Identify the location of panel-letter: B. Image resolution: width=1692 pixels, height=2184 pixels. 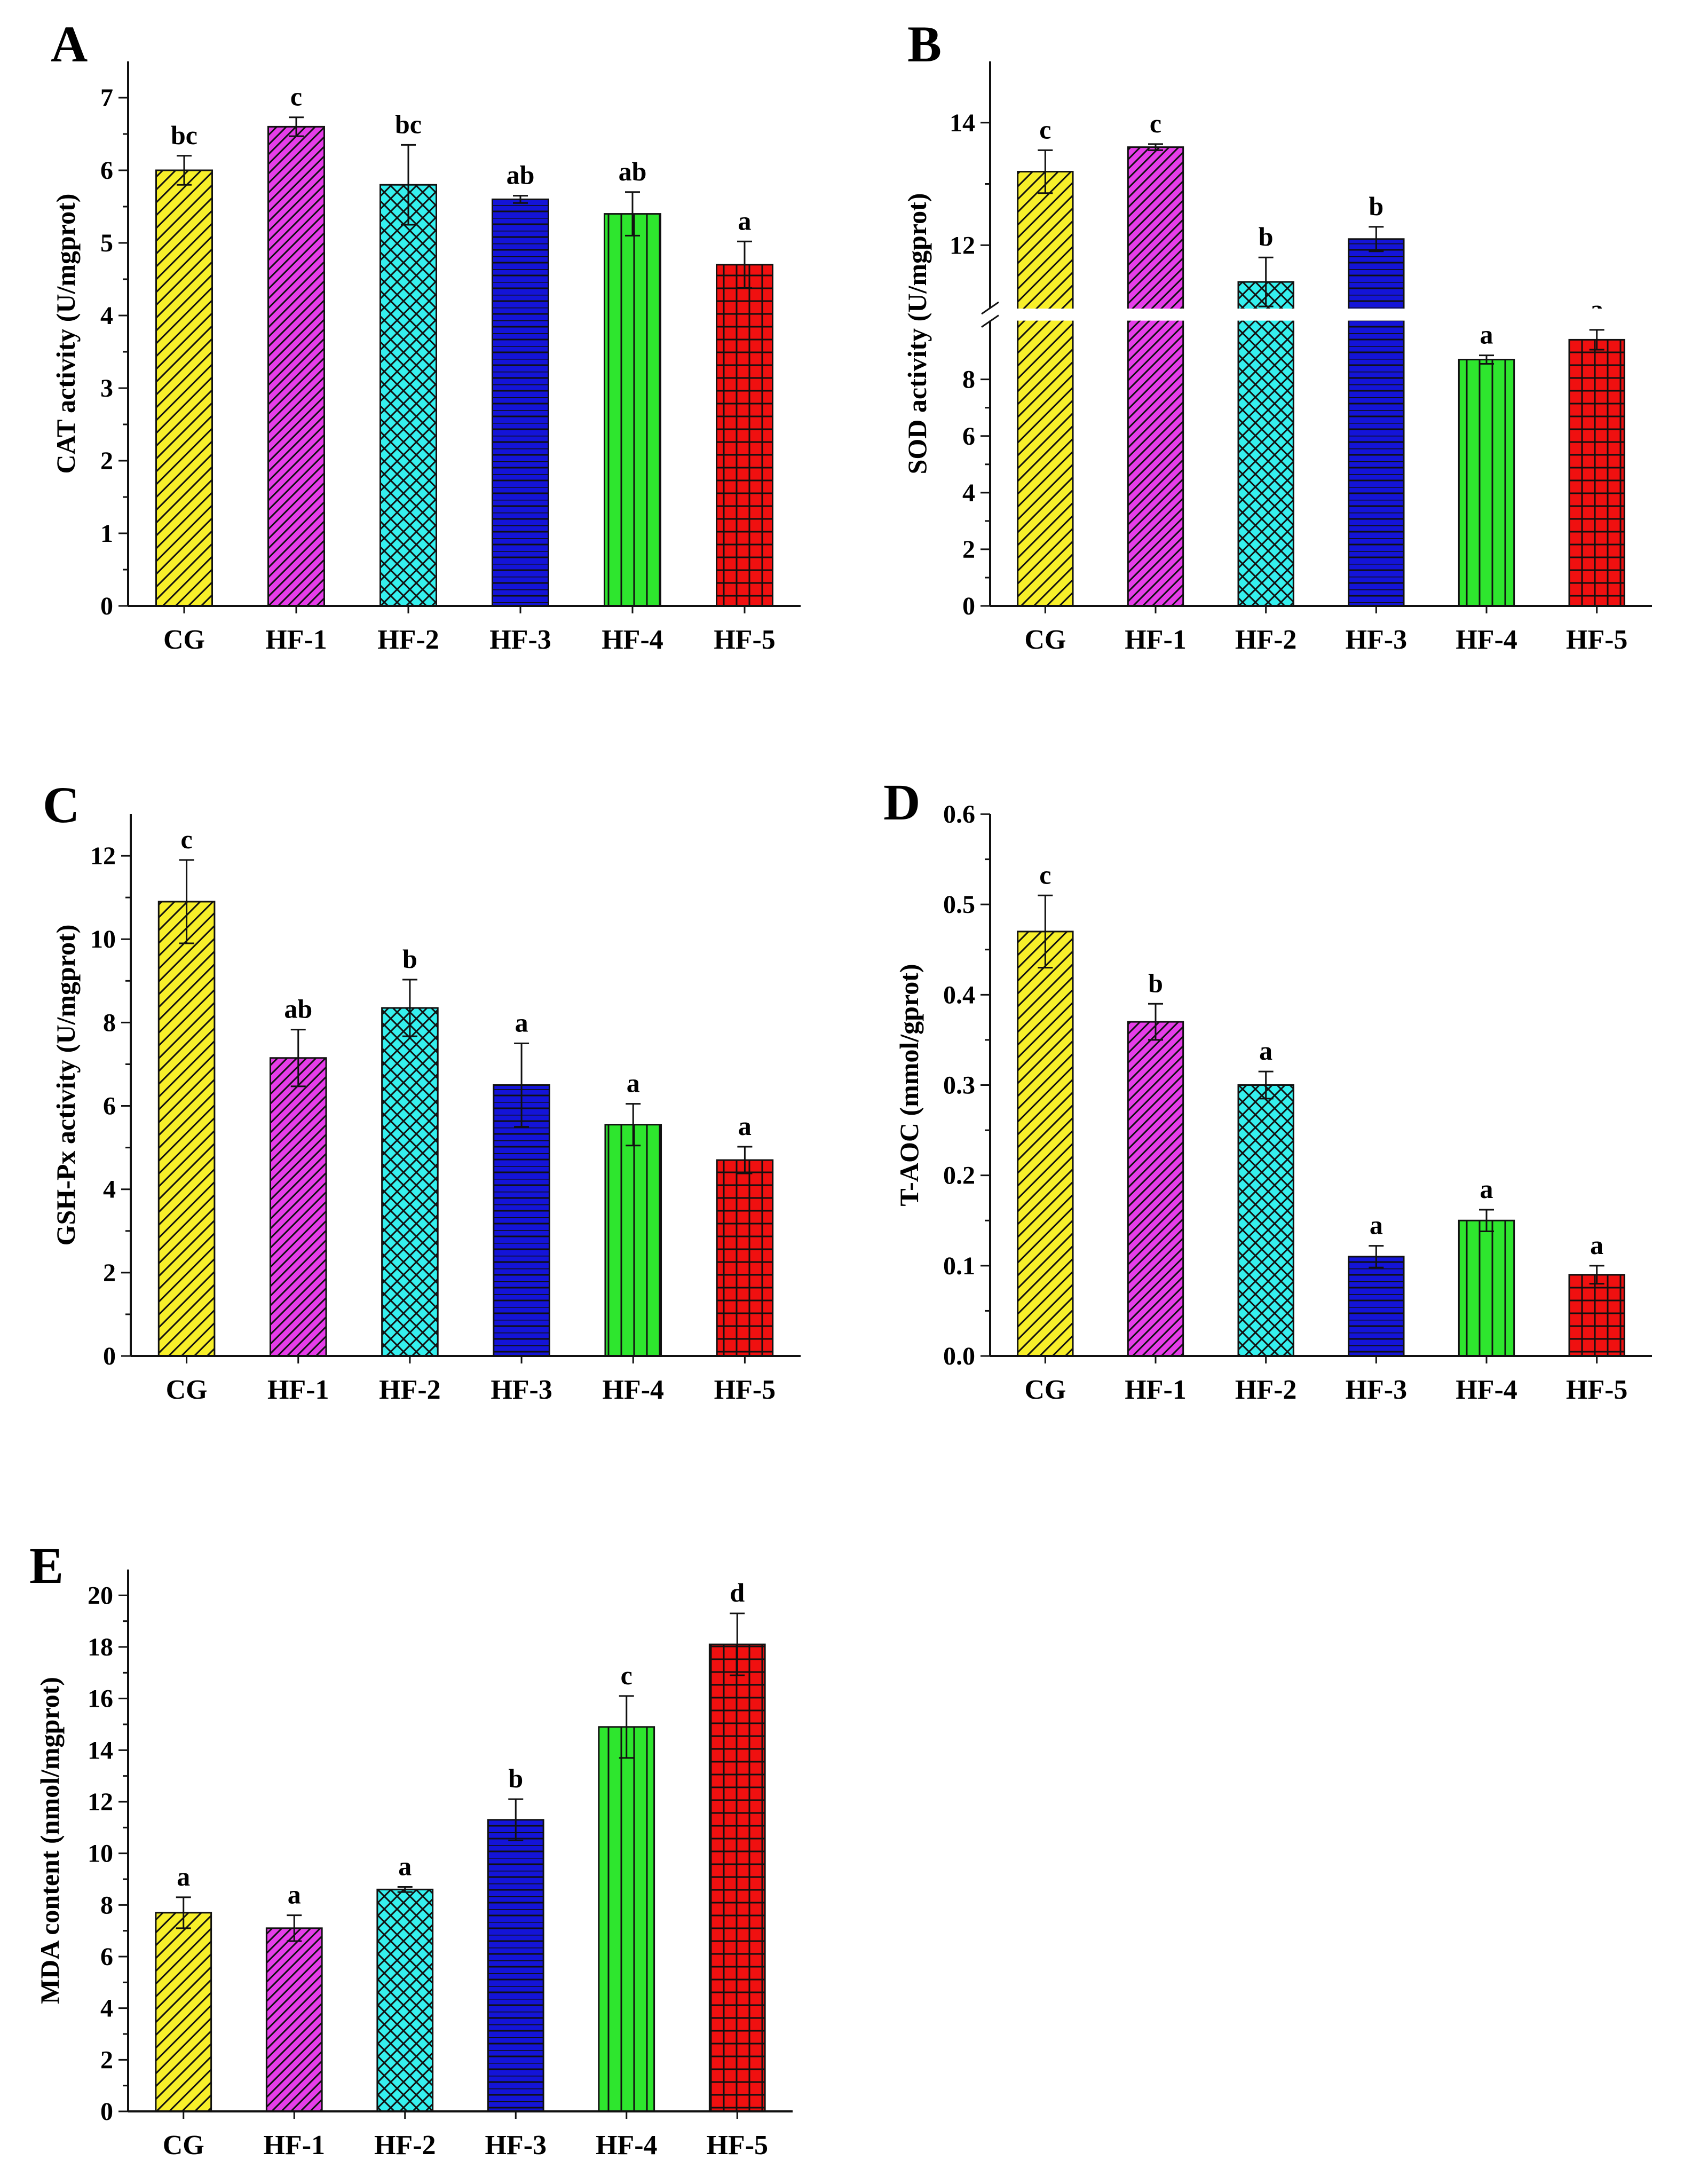
(924, 44).